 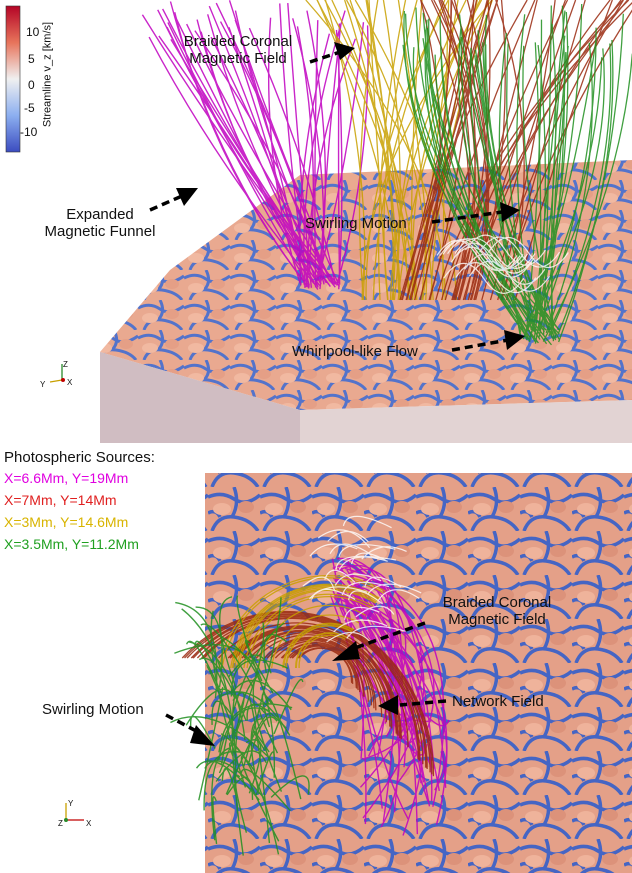 I want to click on label-braided-coronal-field-bottom: Braided Coronal Magnetic Field, so click(x=497, y=611).